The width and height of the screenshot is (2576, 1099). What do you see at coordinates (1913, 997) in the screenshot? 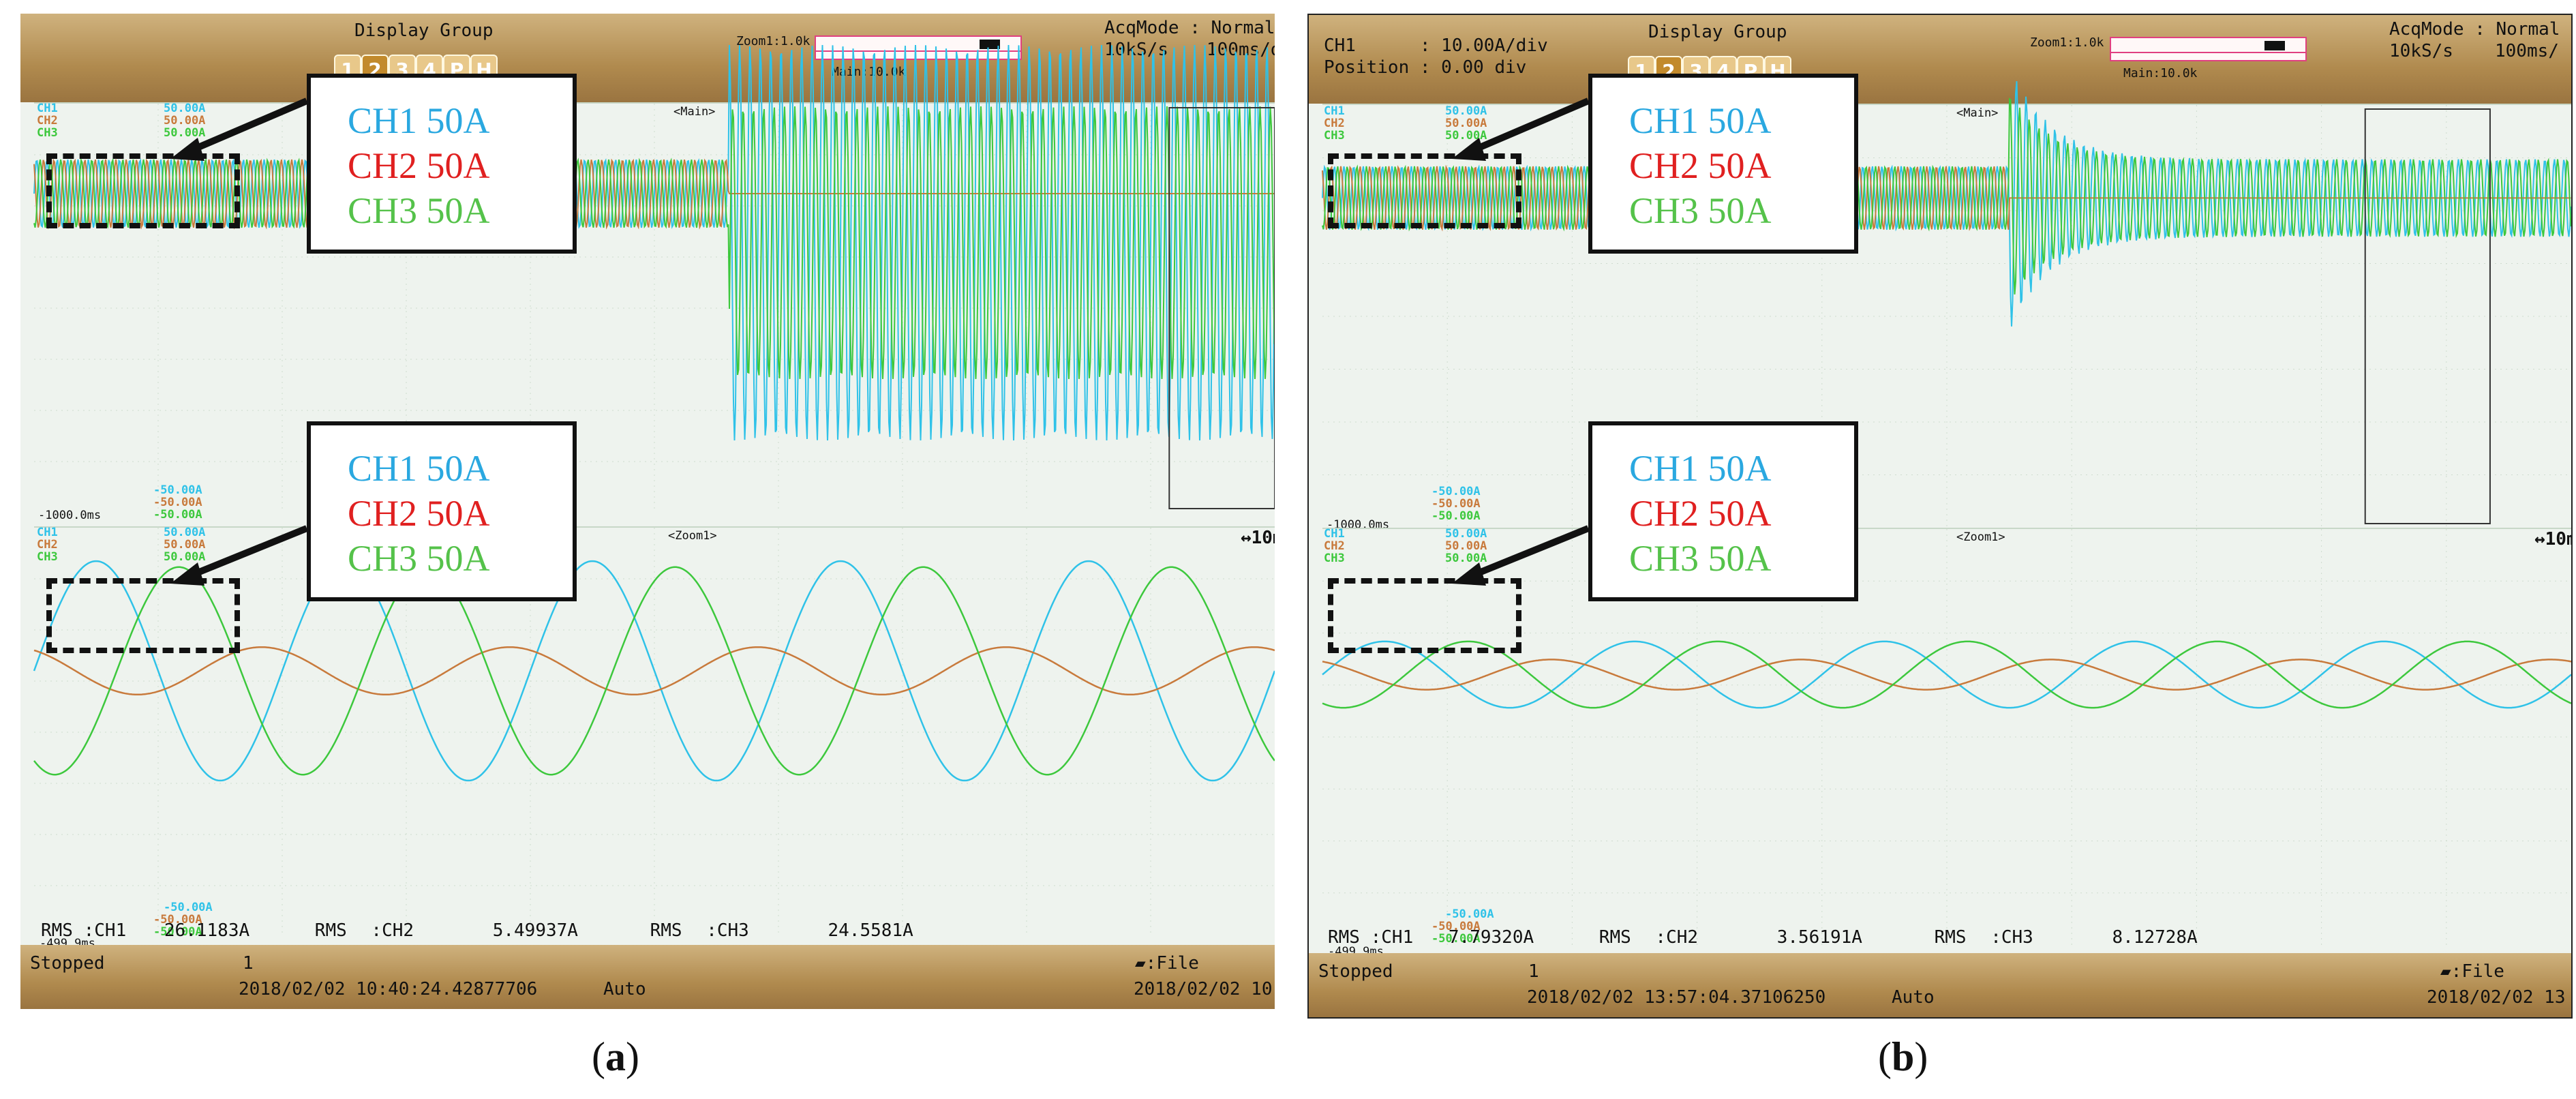
I see `trigger-mode: Auto` at bounding box center [1913, 997].